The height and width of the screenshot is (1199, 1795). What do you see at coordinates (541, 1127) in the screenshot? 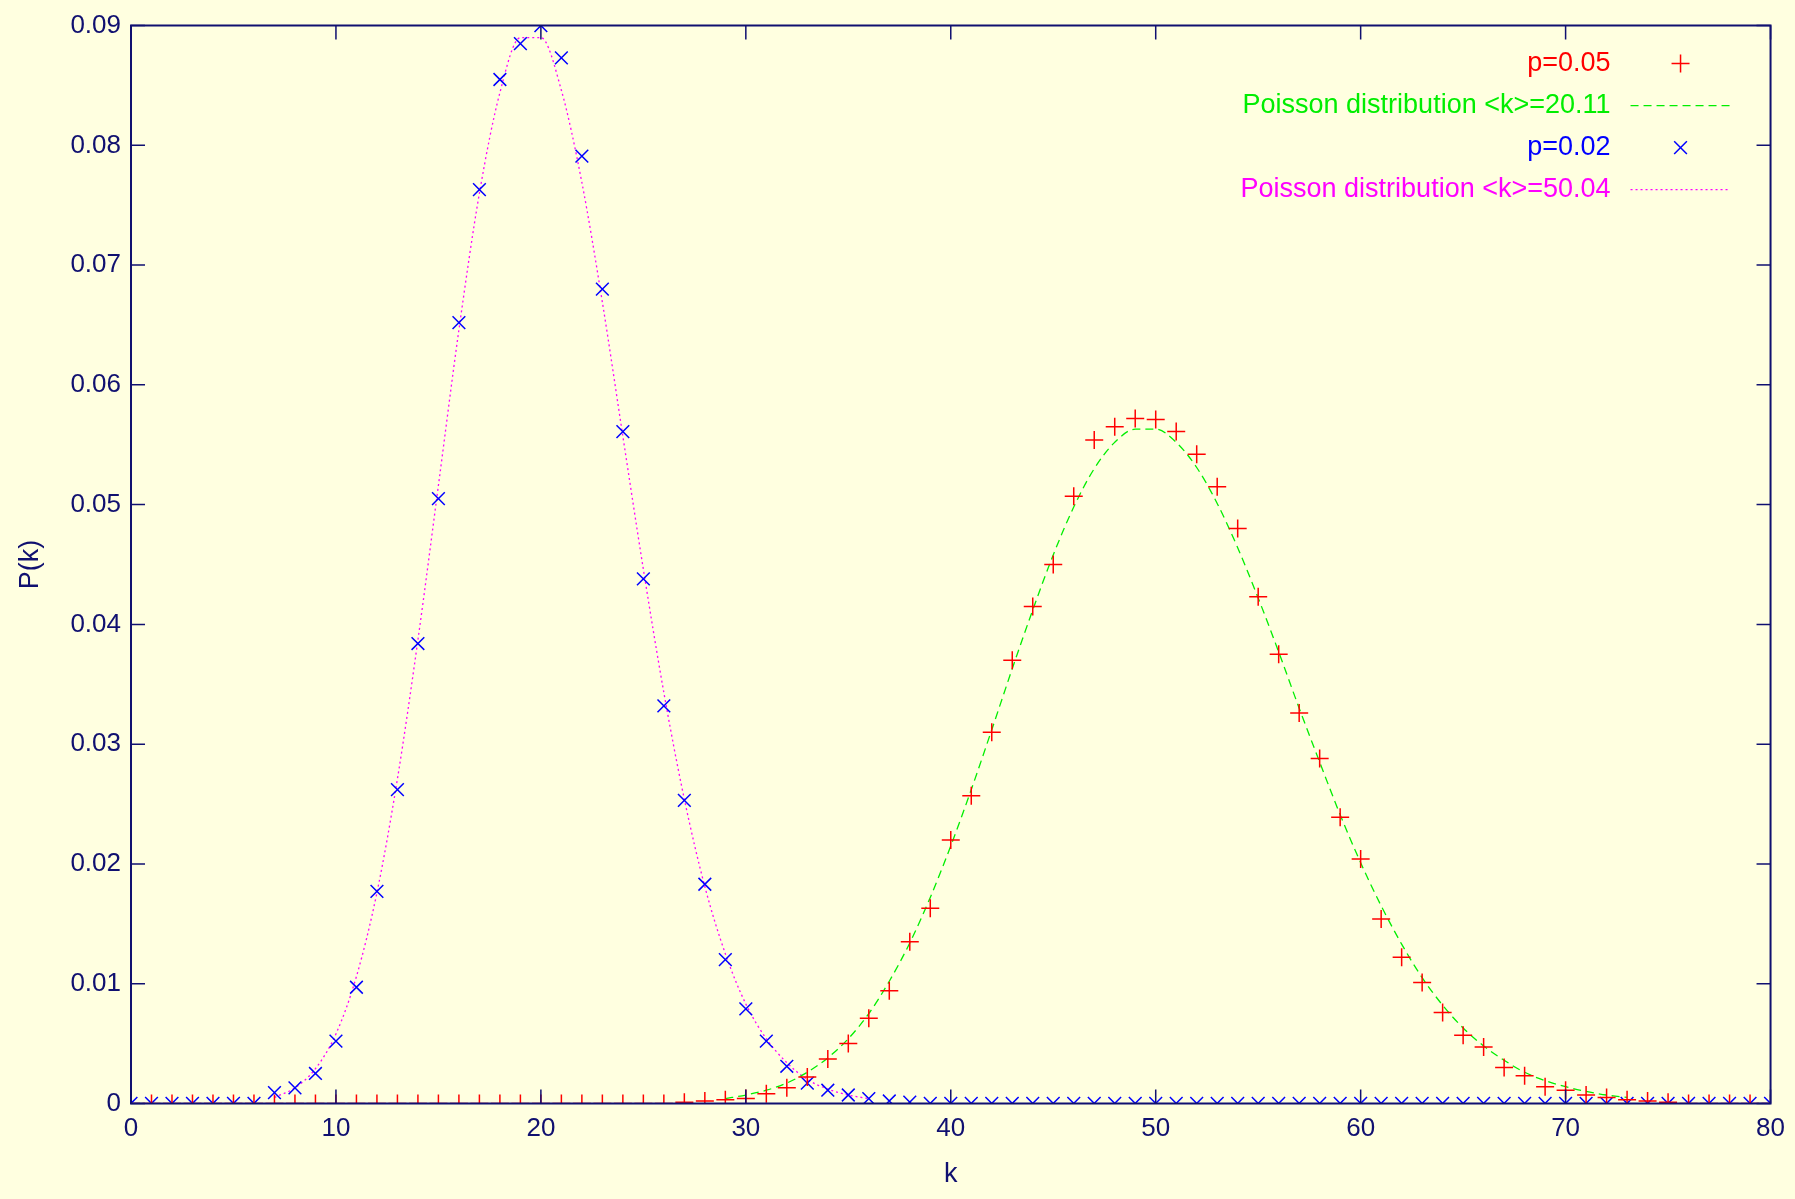
I see `x-tick-label: 20` at bounding box center [541, 1127].